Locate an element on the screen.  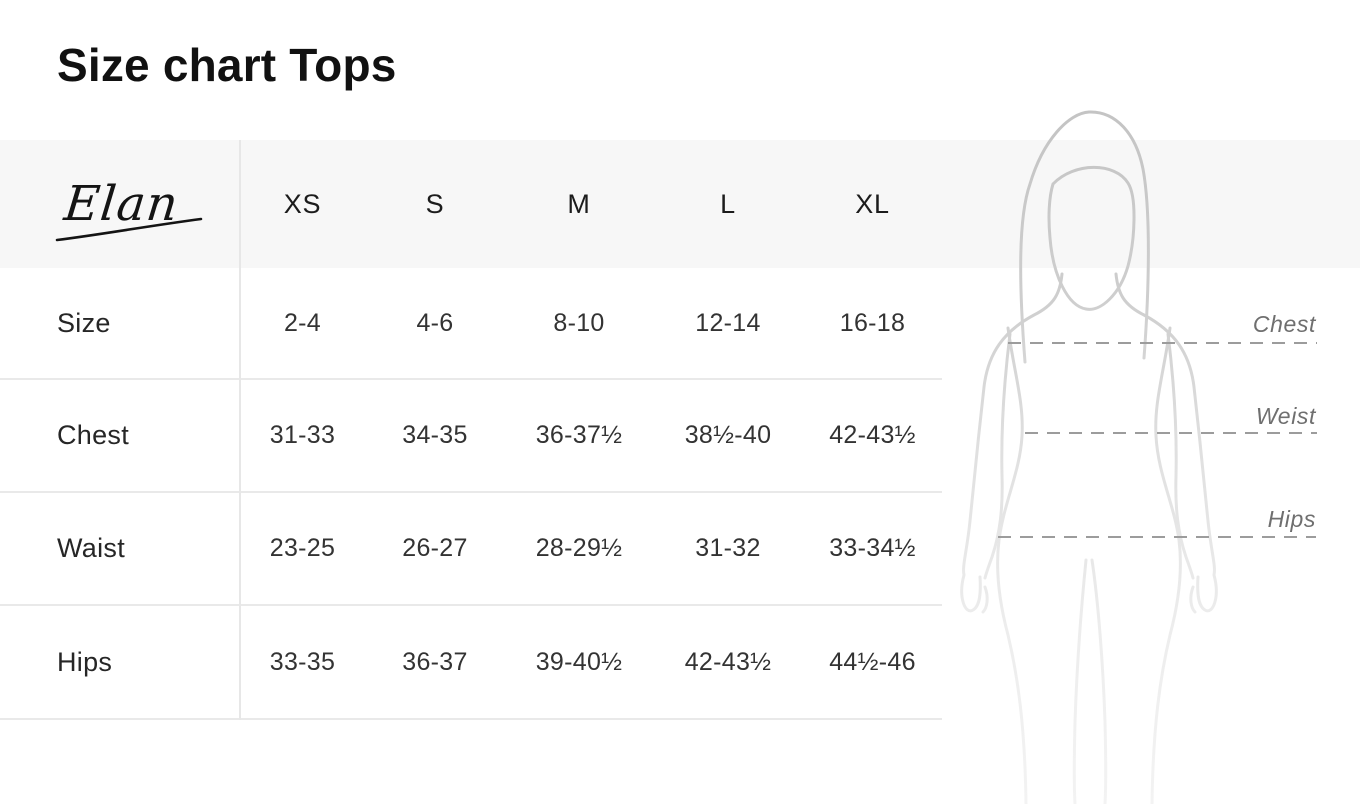
chest-value: 34-35 is located at coordinates (435, 435).